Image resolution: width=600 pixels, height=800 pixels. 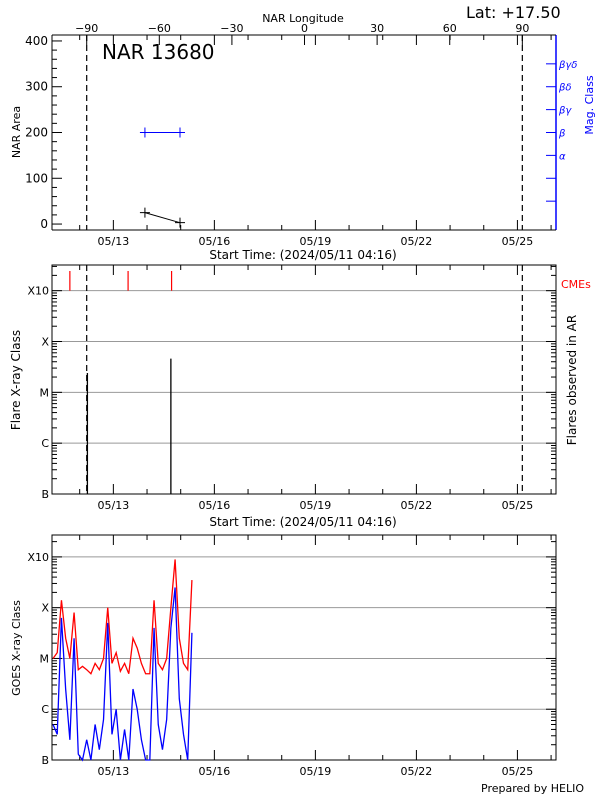 What do you see at coordinates (86, 28) in the screenshot?
I see `longitude-tick-label: −90` at bounding box center [86, 28].